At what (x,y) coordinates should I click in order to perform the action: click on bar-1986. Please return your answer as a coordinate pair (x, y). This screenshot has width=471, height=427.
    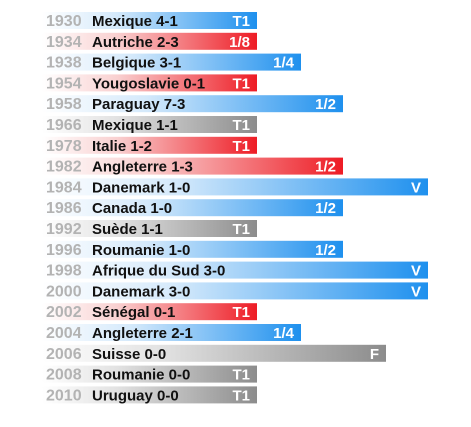
    Looking at the image, I should click on (192, 208).